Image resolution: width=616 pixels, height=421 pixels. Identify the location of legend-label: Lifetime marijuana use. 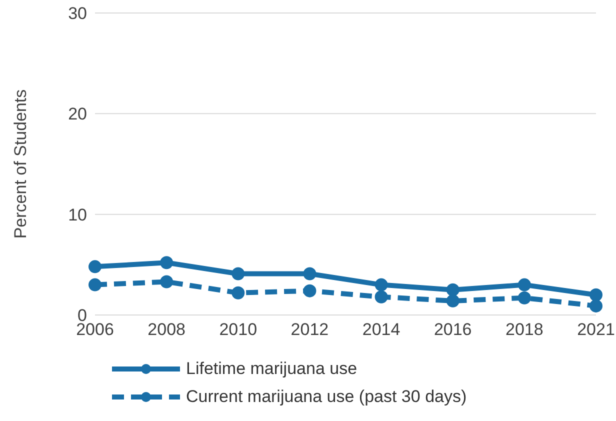
(272, 369).